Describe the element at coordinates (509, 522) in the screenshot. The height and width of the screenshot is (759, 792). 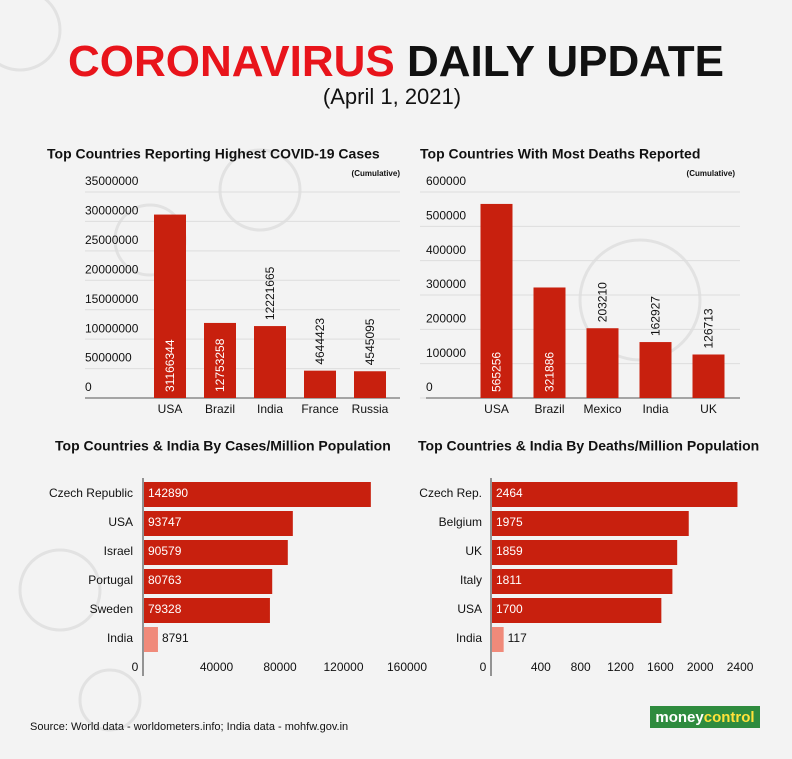
I see `value-label: 1975` at that location.